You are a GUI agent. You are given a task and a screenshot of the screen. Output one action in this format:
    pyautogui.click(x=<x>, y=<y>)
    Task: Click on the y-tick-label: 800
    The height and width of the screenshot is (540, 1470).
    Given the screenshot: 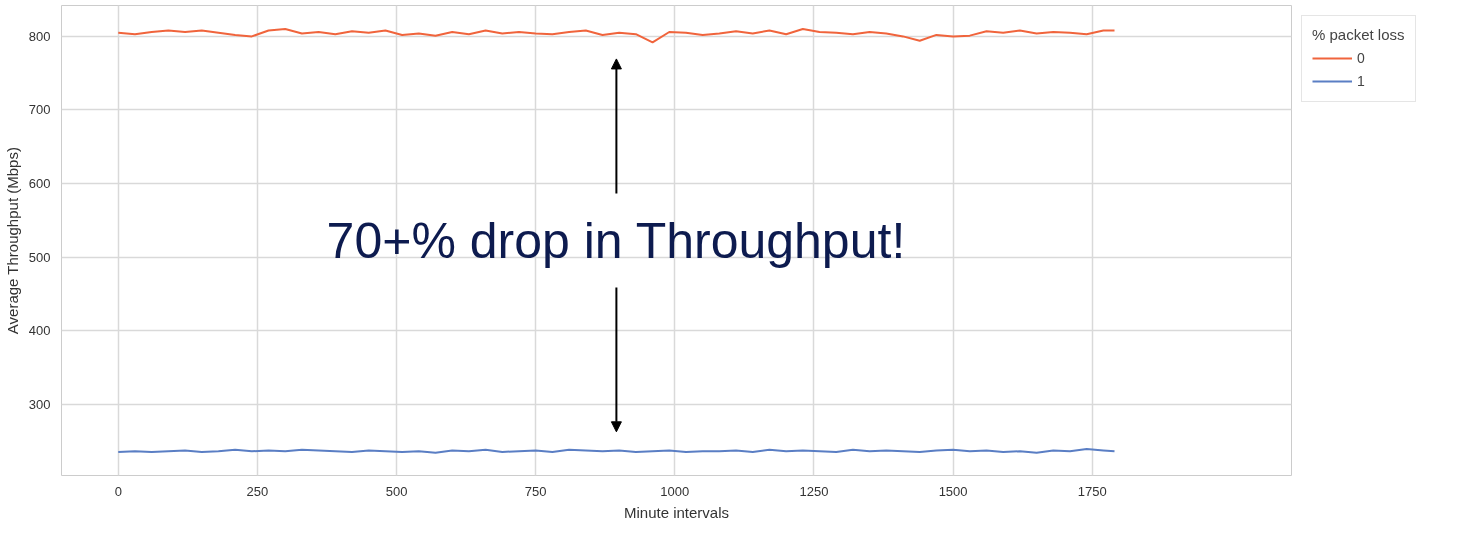 What is the action you would take?
    pyautogui.click(x=39, y=36)
    